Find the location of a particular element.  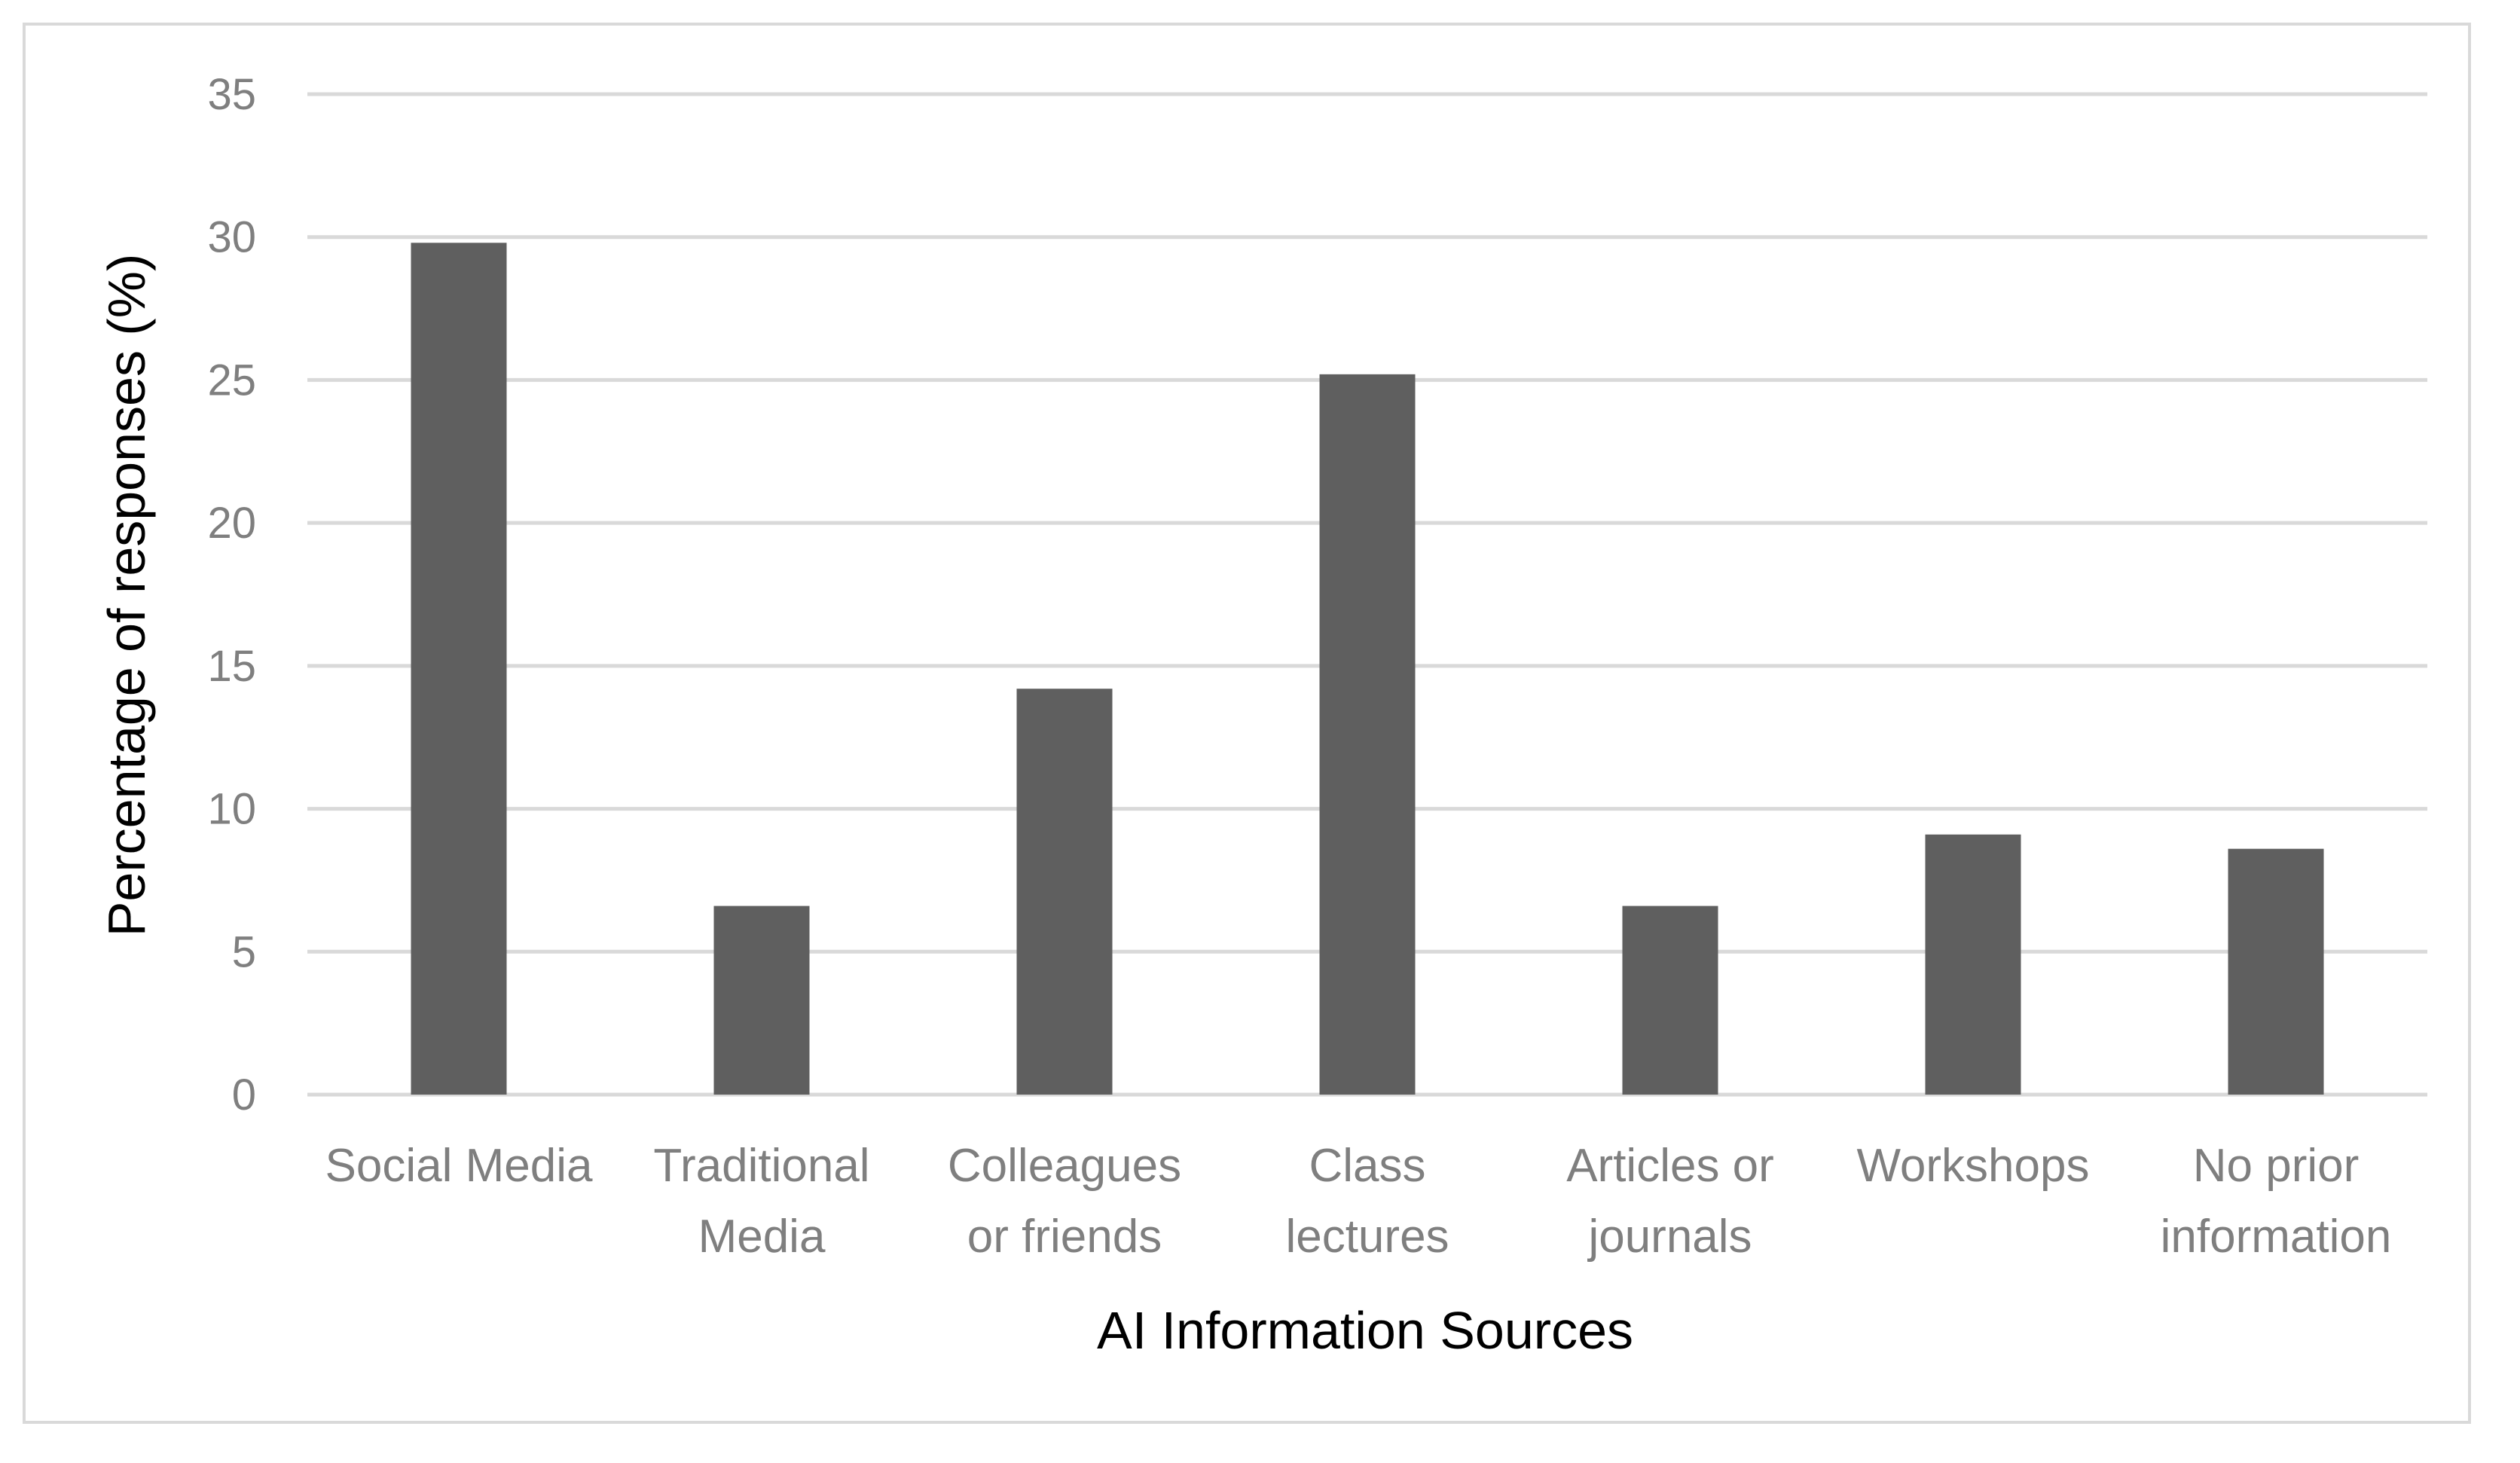

x-category-label-line: Workshops is located at coordinates (1973, 1166).